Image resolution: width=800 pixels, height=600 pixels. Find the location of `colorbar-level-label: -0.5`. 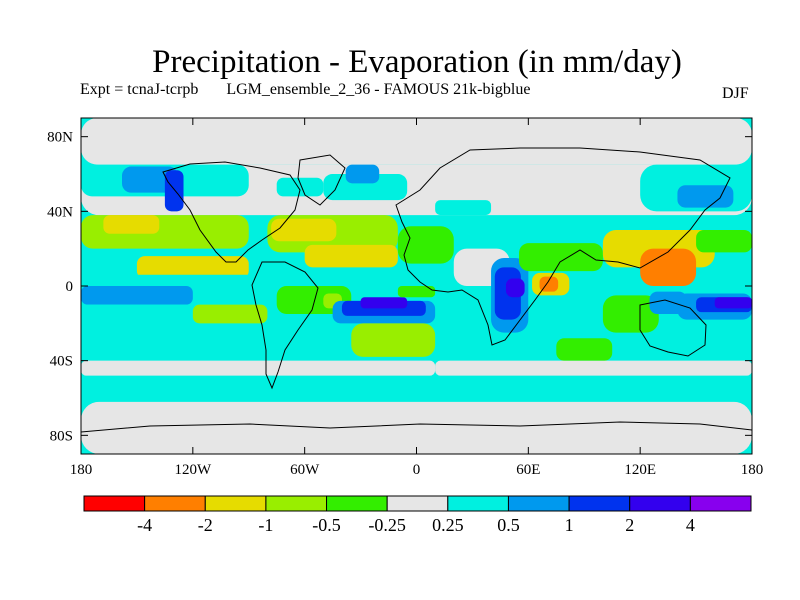

colorbar-level-label: -0.5 is located at coordinates (326, 525).